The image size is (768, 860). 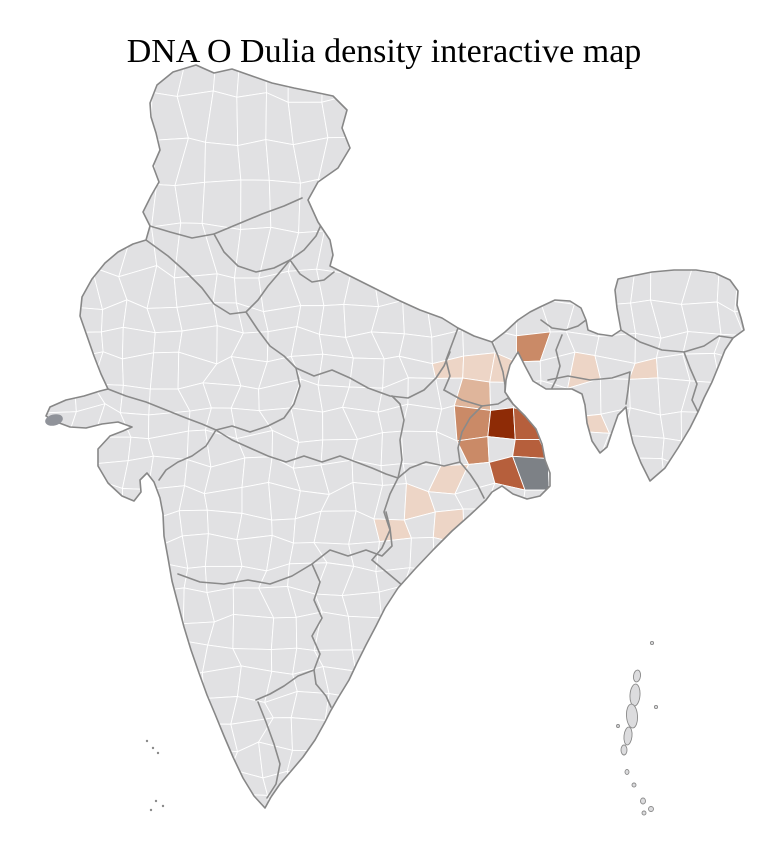 I want to click on rann-of-kutch-marsh, so click(x=54, y=420).